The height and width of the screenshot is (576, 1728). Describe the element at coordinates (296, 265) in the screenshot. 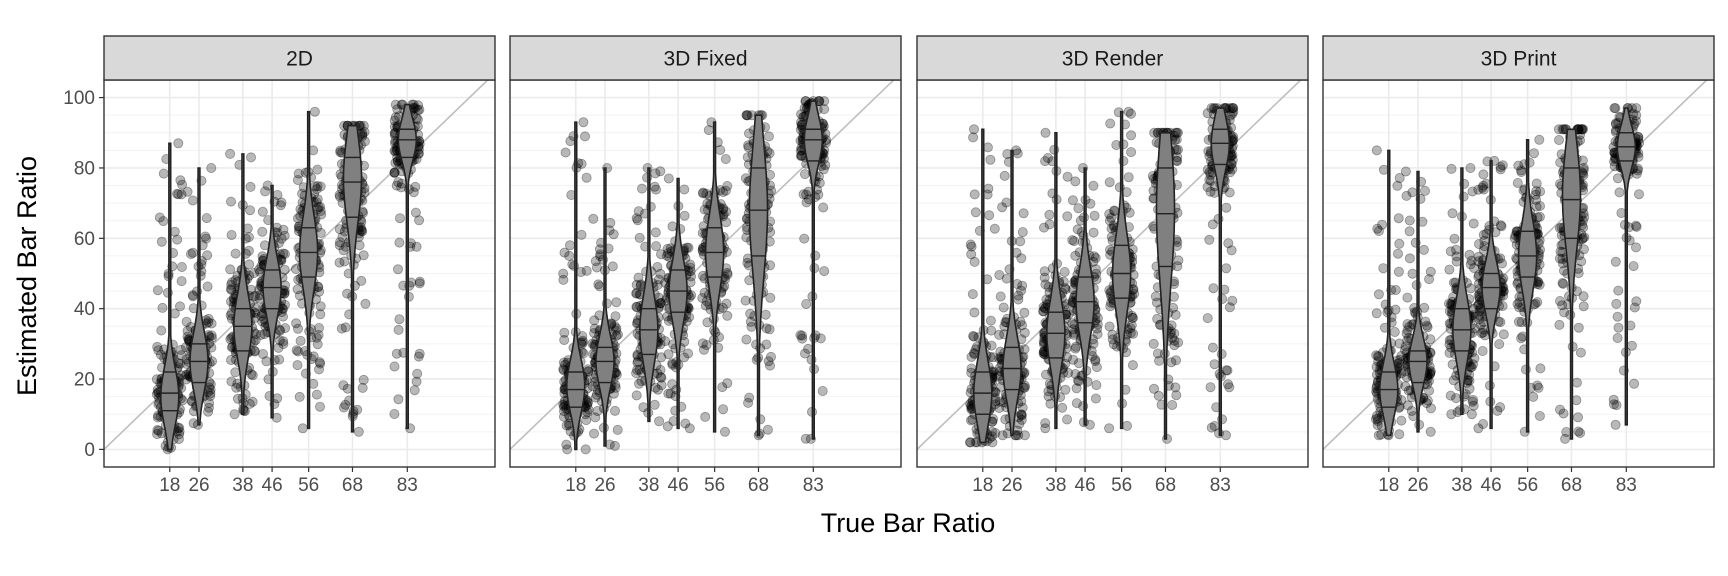

I see `identity-line` at that location.